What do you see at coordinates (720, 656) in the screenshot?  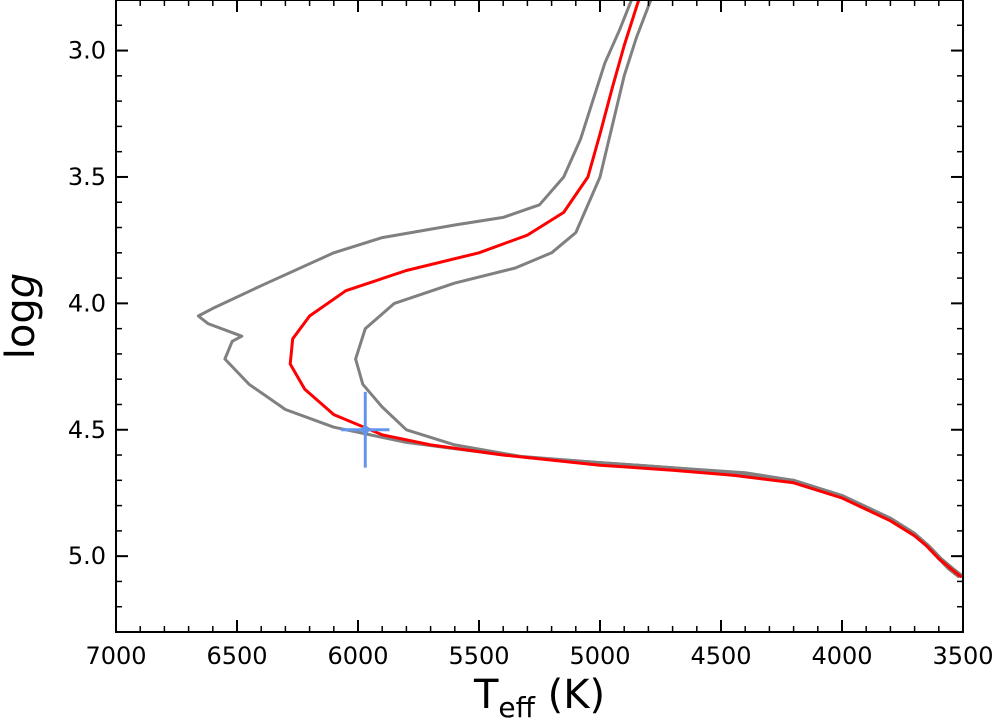 I see `x-tick-label: 4500` at bounding box center [720, 656].